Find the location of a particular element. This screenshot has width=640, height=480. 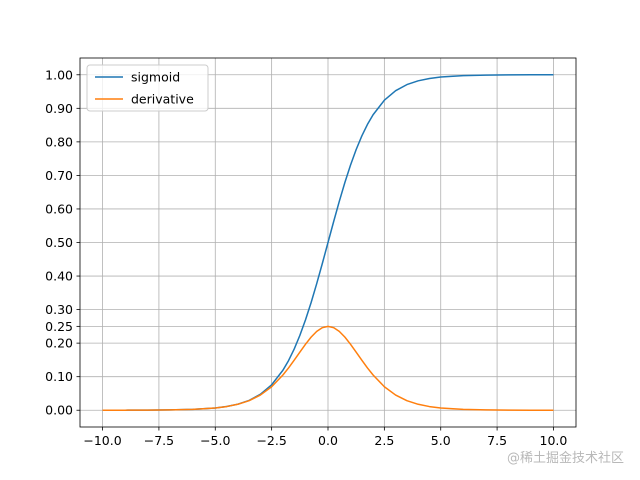

x-tick-label: −10.0 is located at coordinates (102, 440).